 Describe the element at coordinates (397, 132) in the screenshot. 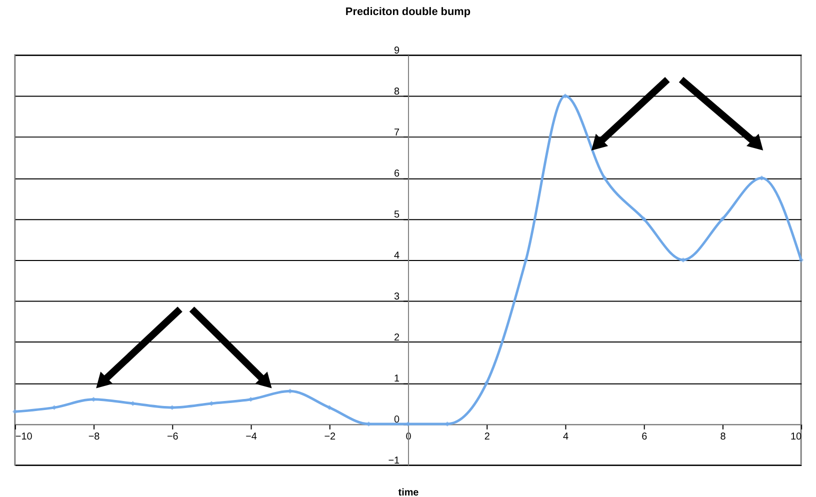

I see `y-tick-label: 7` at that location.